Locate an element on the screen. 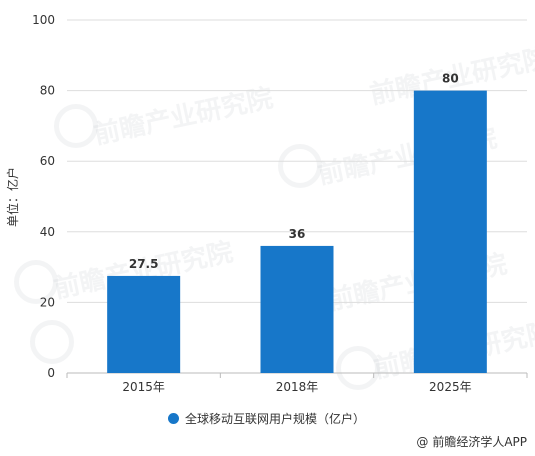 The width and height of the screenshot is (535, 456). y-tick-label: 40 is located at coordinates (47, 232).